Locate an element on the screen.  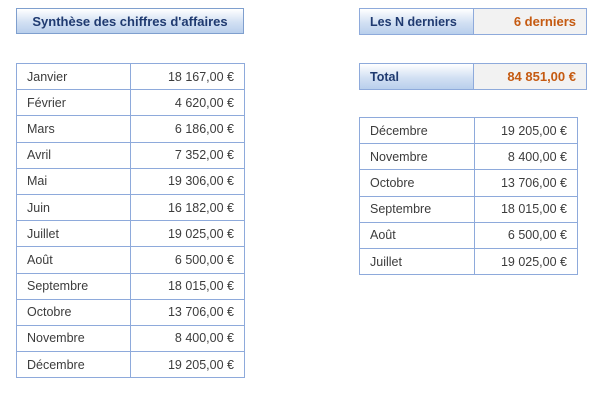
table-row: Mars 6 186,00 € is located at coordinates (130, 129).